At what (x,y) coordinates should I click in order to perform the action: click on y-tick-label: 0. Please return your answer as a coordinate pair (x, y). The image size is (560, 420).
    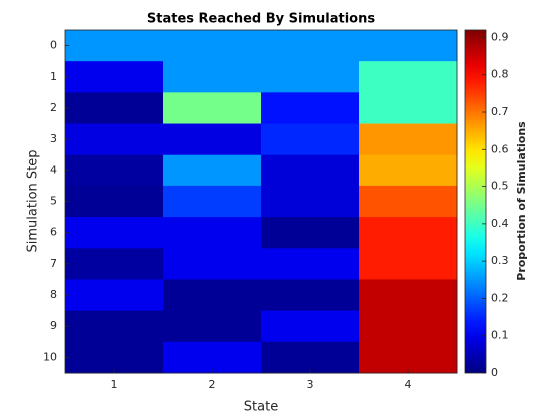
    Looking at the image, I should click on (53, 45).